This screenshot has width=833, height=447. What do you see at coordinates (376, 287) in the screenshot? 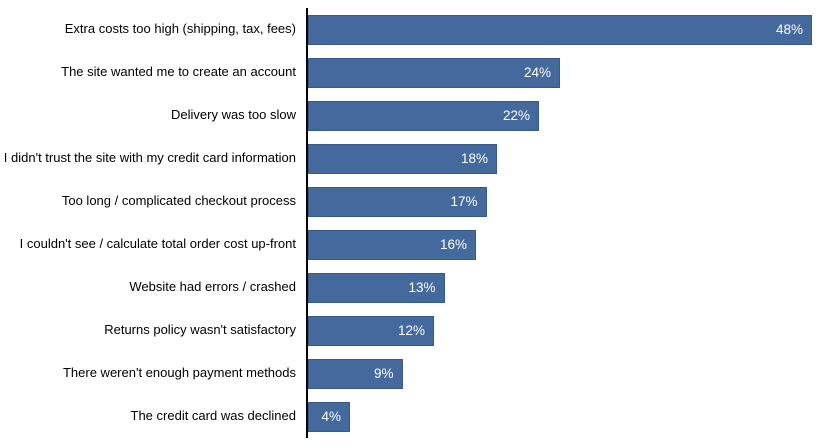
I see `bar: 13%` at bounding box center [376, 287].